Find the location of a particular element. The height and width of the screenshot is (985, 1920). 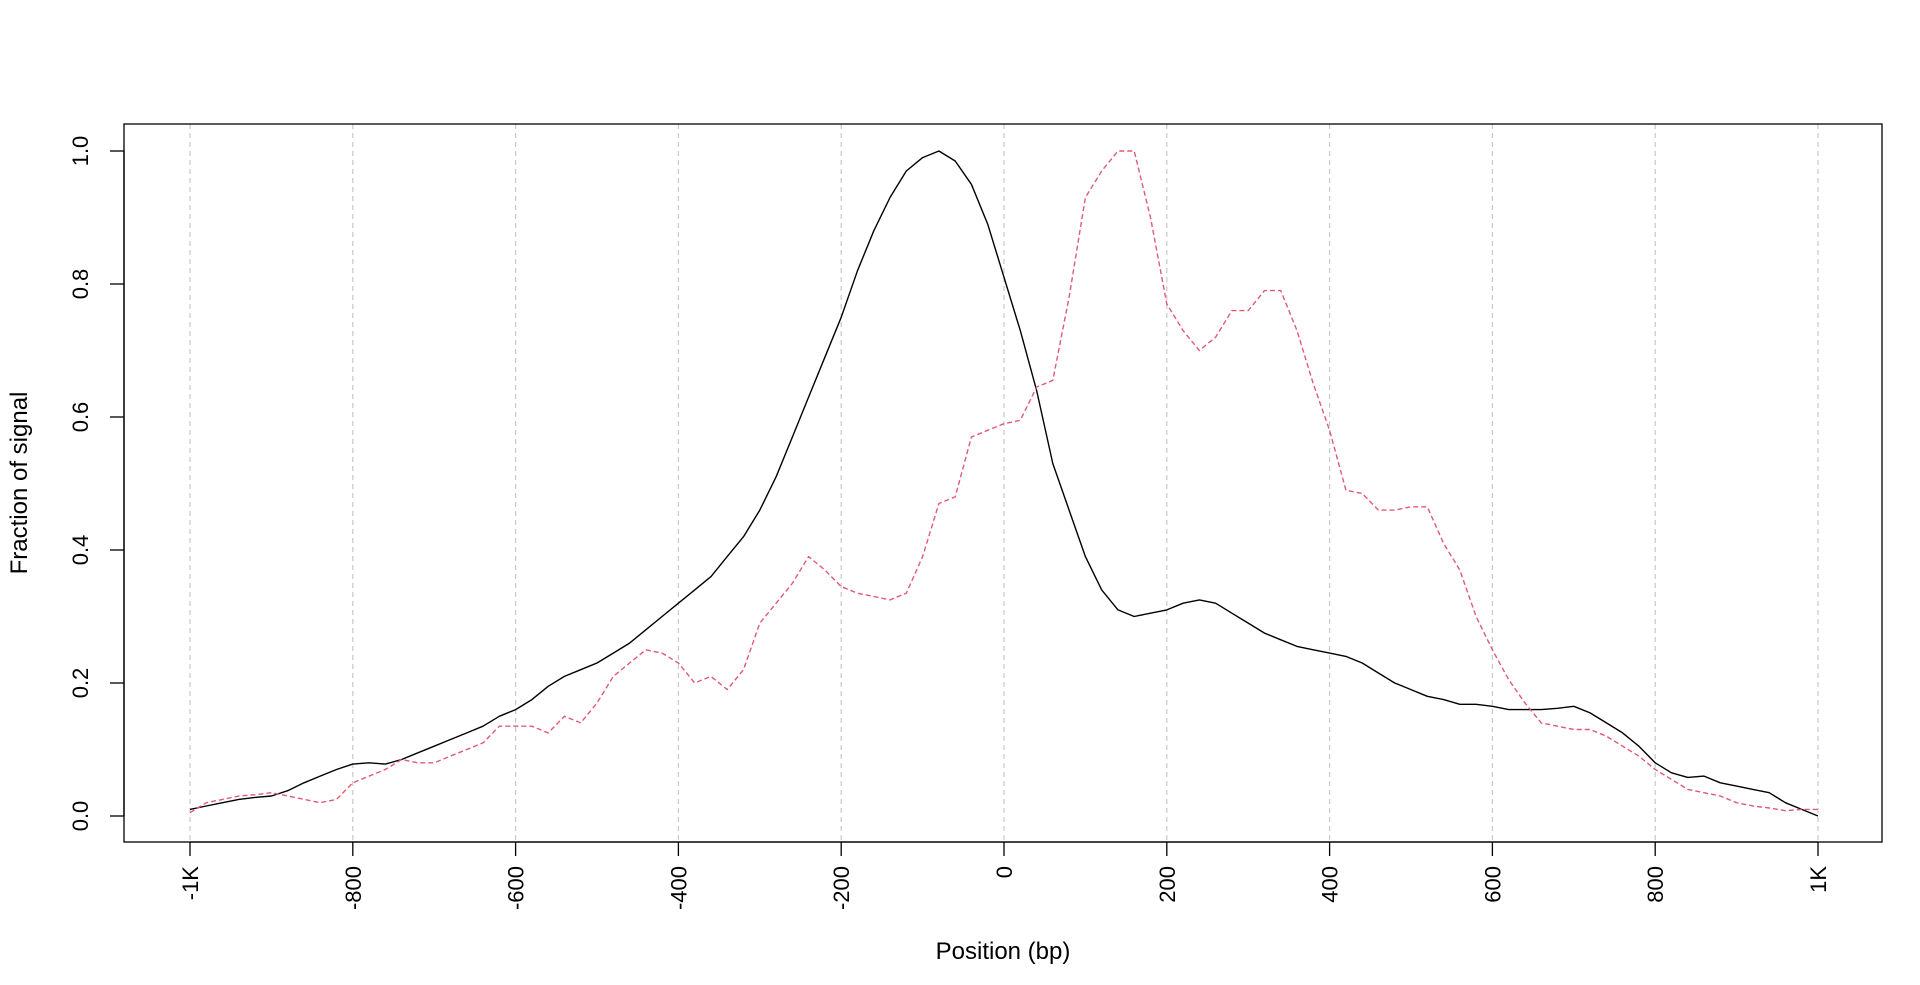

x-axis: -1K -800 -600 -400 -200 0 200 400 600 800 1K is located at coordinates (1004, 875).